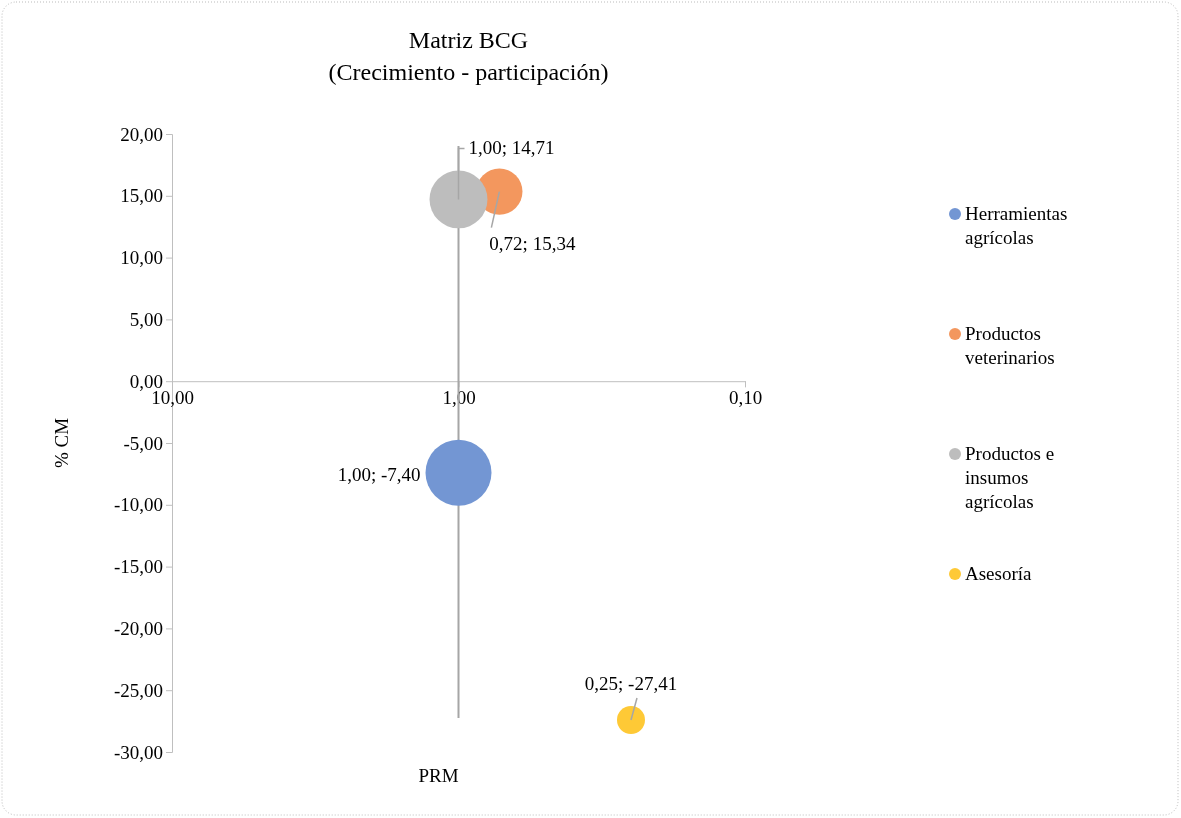 This screenshot has width=1181, height=818. I want to click on y-axis-title: % CM, so click(61, 443).